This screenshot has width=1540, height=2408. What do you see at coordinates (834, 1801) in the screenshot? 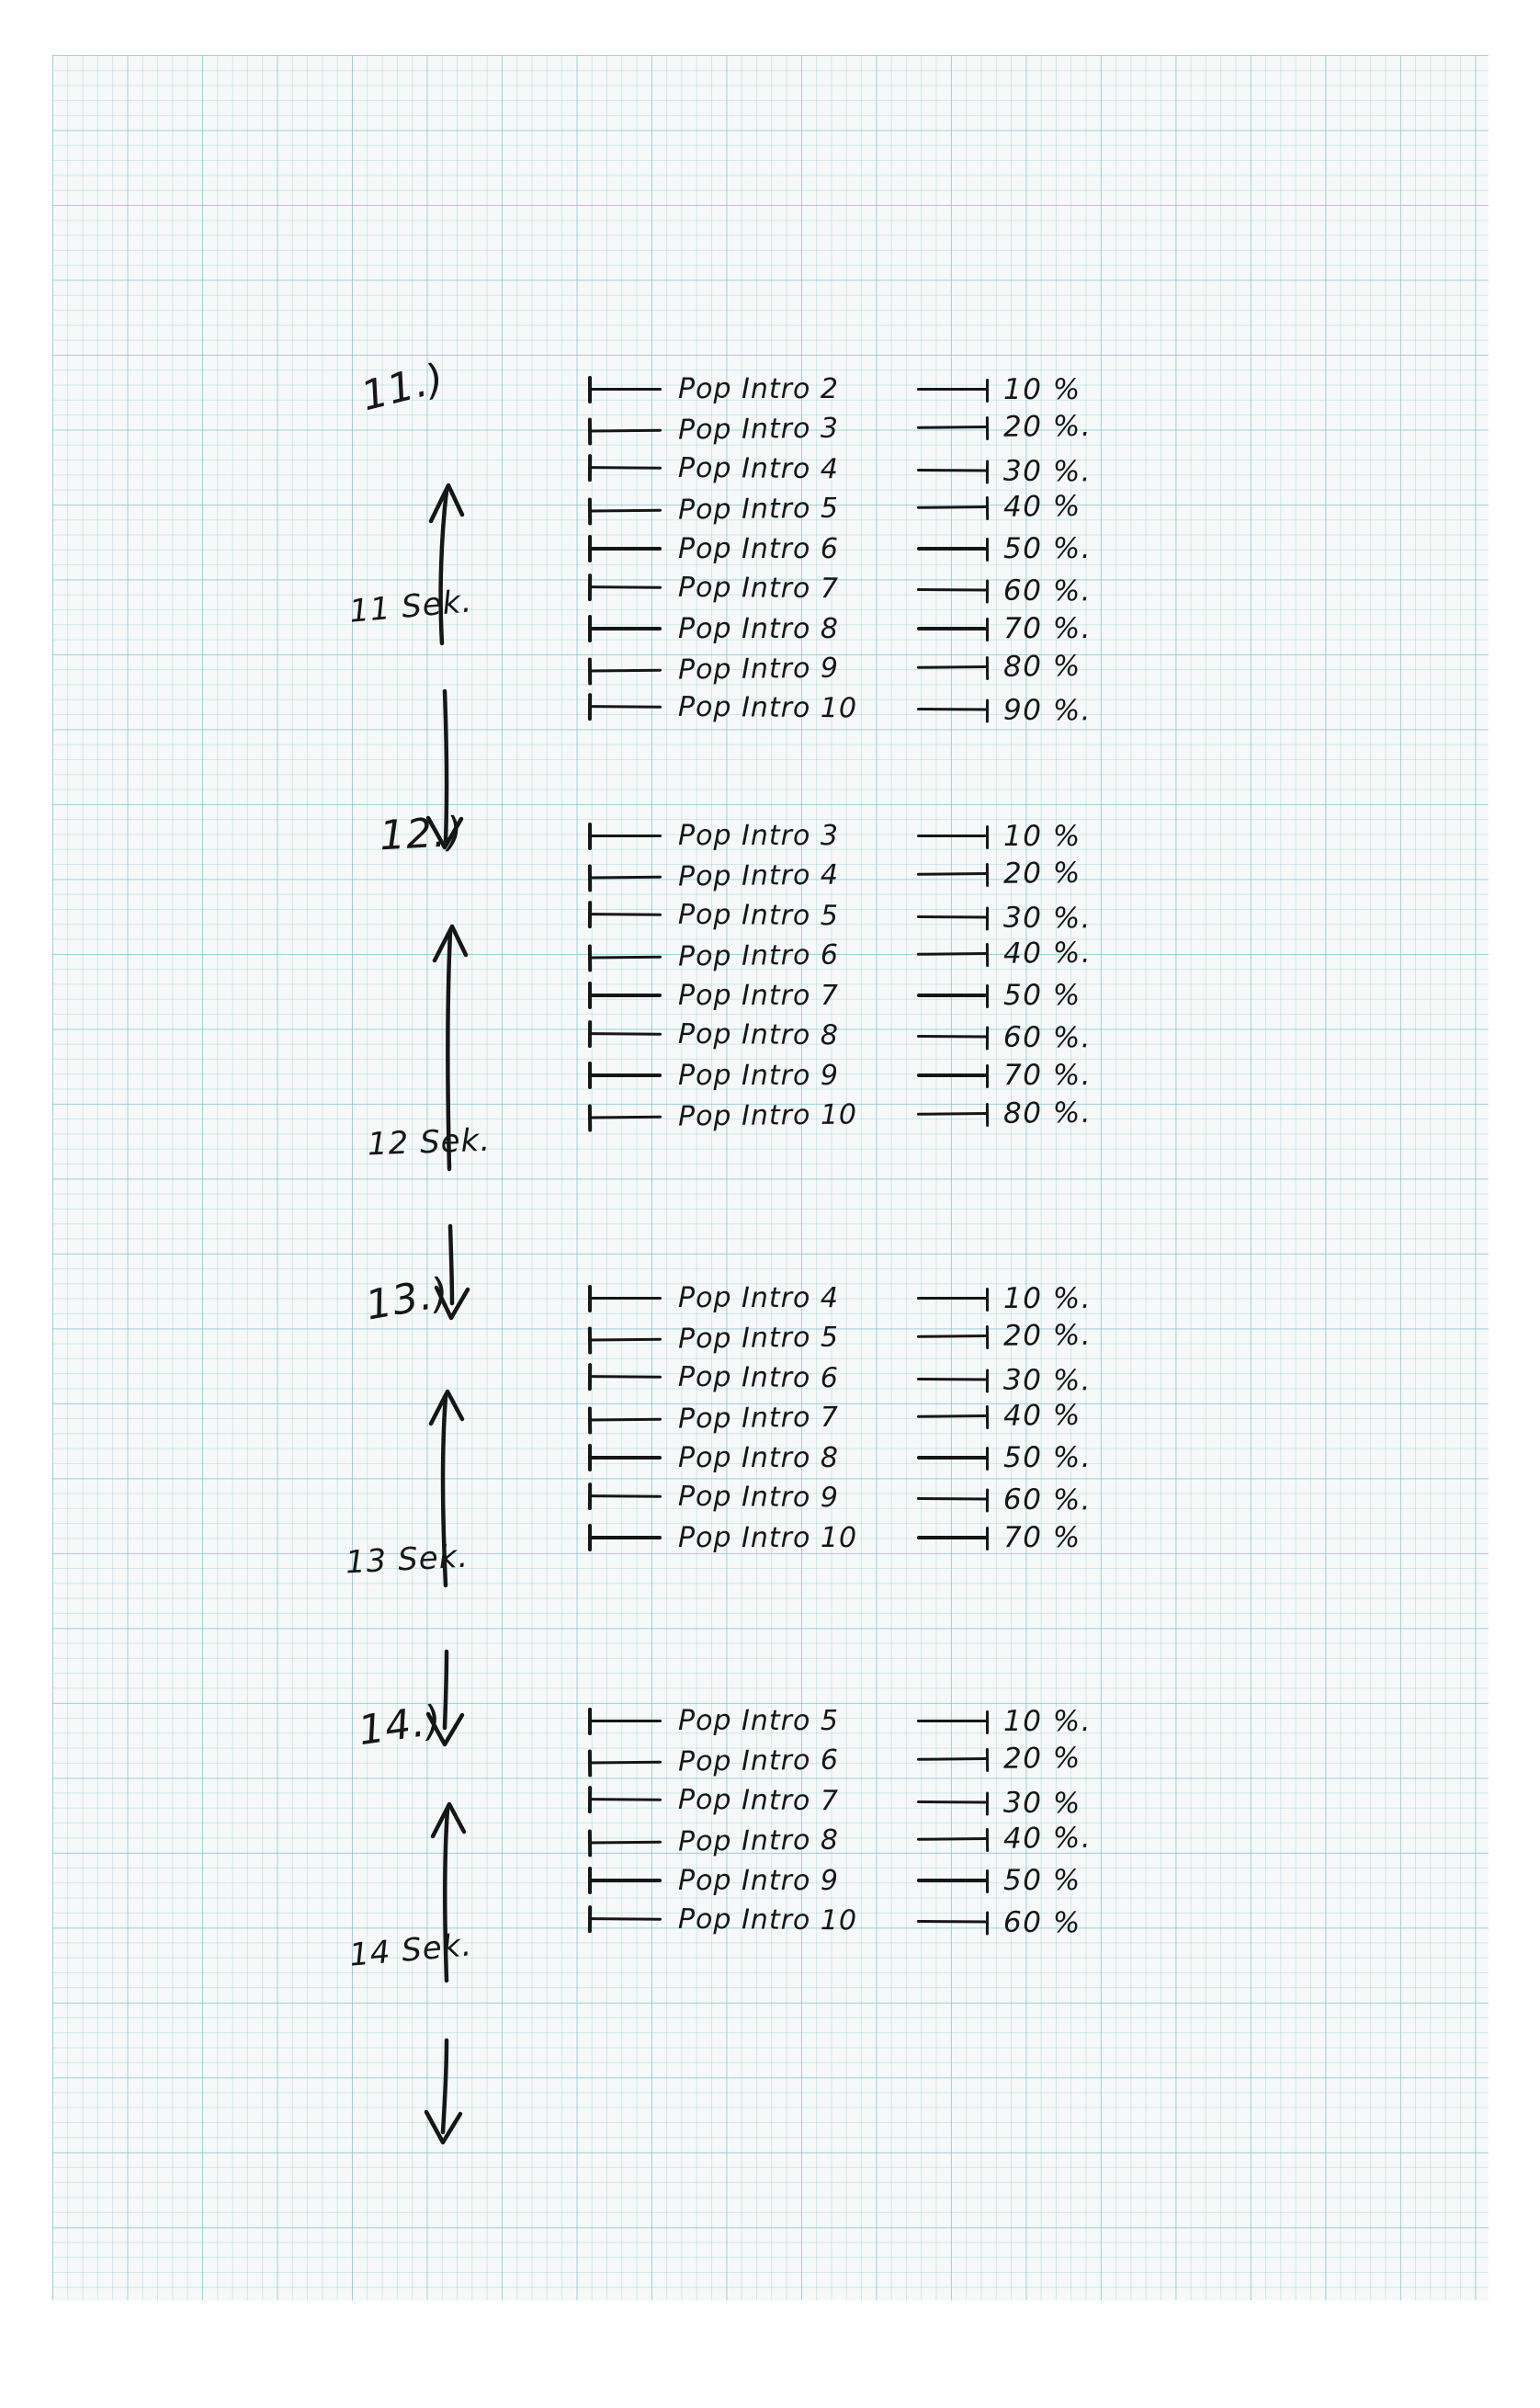
I see `list-item: Pop Intro 7 30 %` at bounding box center [834, 1801].